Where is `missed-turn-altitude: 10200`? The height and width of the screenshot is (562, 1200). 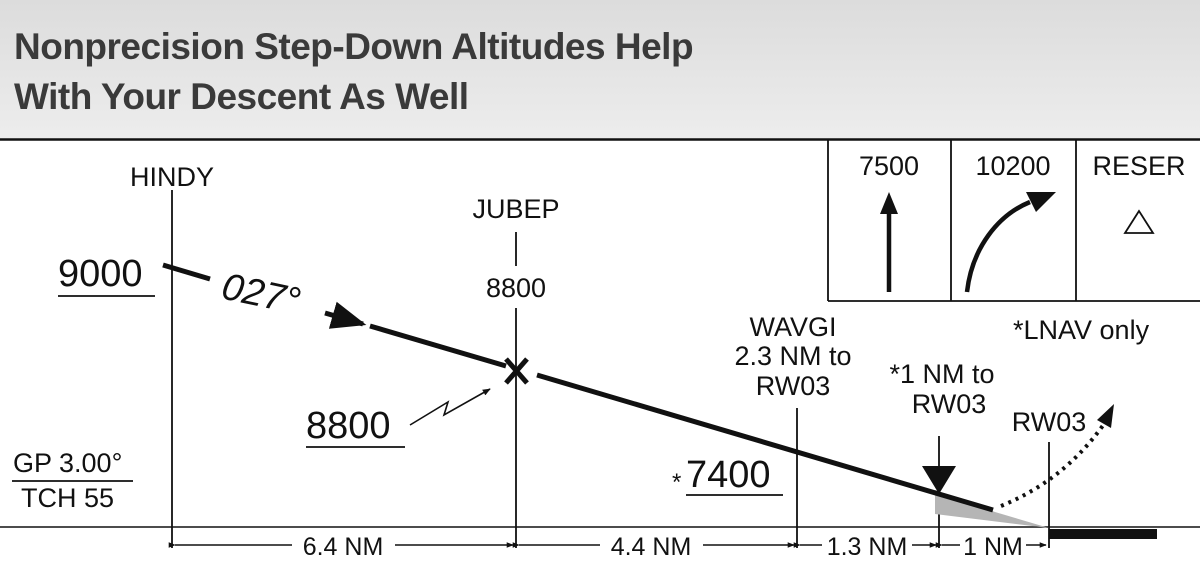 missed-turn-altitude: 10200 is located at coordinates (1012, 166).